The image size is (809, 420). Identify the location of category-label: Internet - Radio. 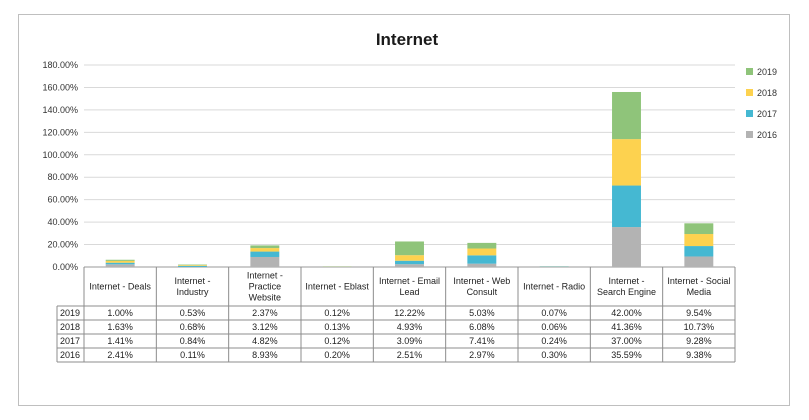
(554, 287).